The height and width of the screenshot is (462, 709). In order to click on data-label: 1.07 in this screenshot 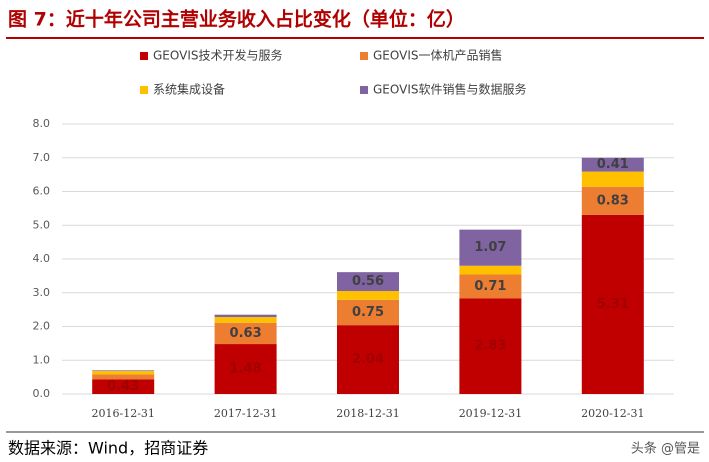, I will do `click(490, 247)`.